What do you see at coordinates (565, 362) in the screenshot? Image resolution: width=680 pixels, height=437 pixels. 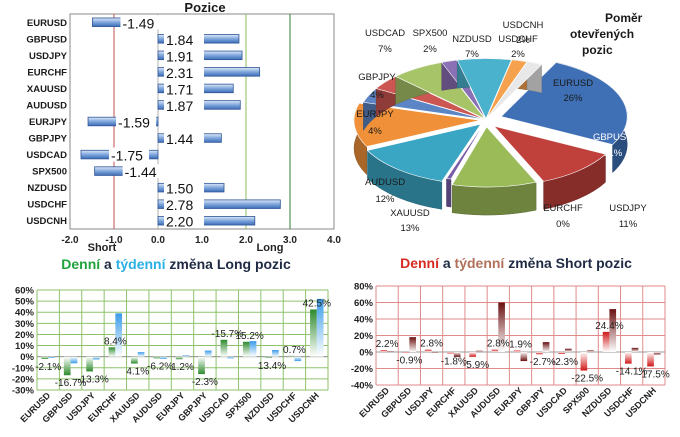 I see `data-label: -2.3%` at bounding box center [565, 362].